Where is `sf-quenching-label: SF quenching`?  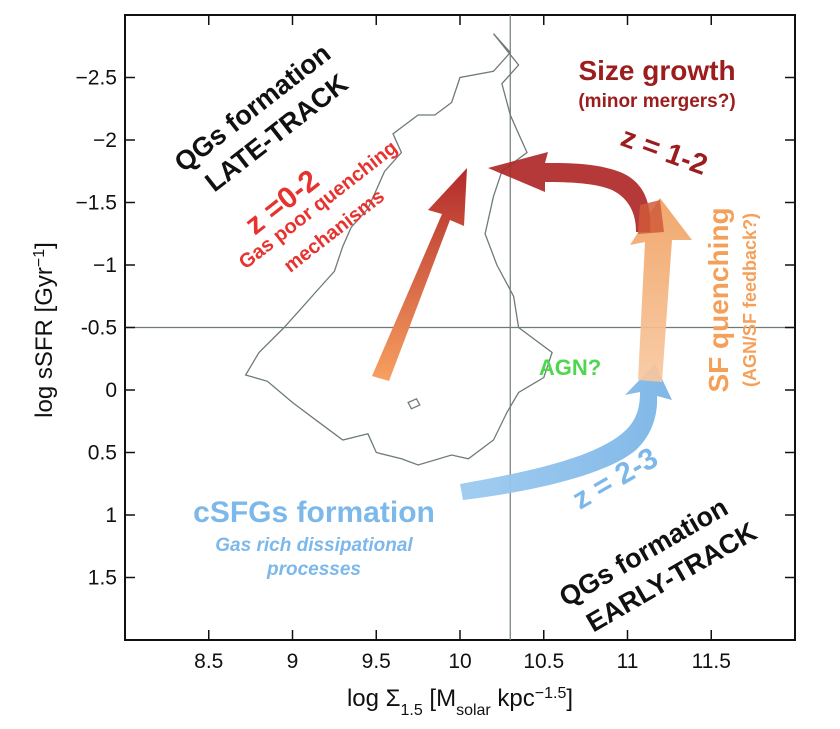
sf-quenching-label: SF quenching is located at coordinates (718, 299).